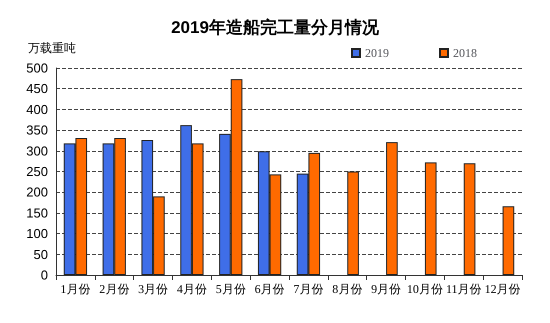 The height and width of the screenshot is (323, 550). I want to click on y-tick-label: 200, so click(37, 192).